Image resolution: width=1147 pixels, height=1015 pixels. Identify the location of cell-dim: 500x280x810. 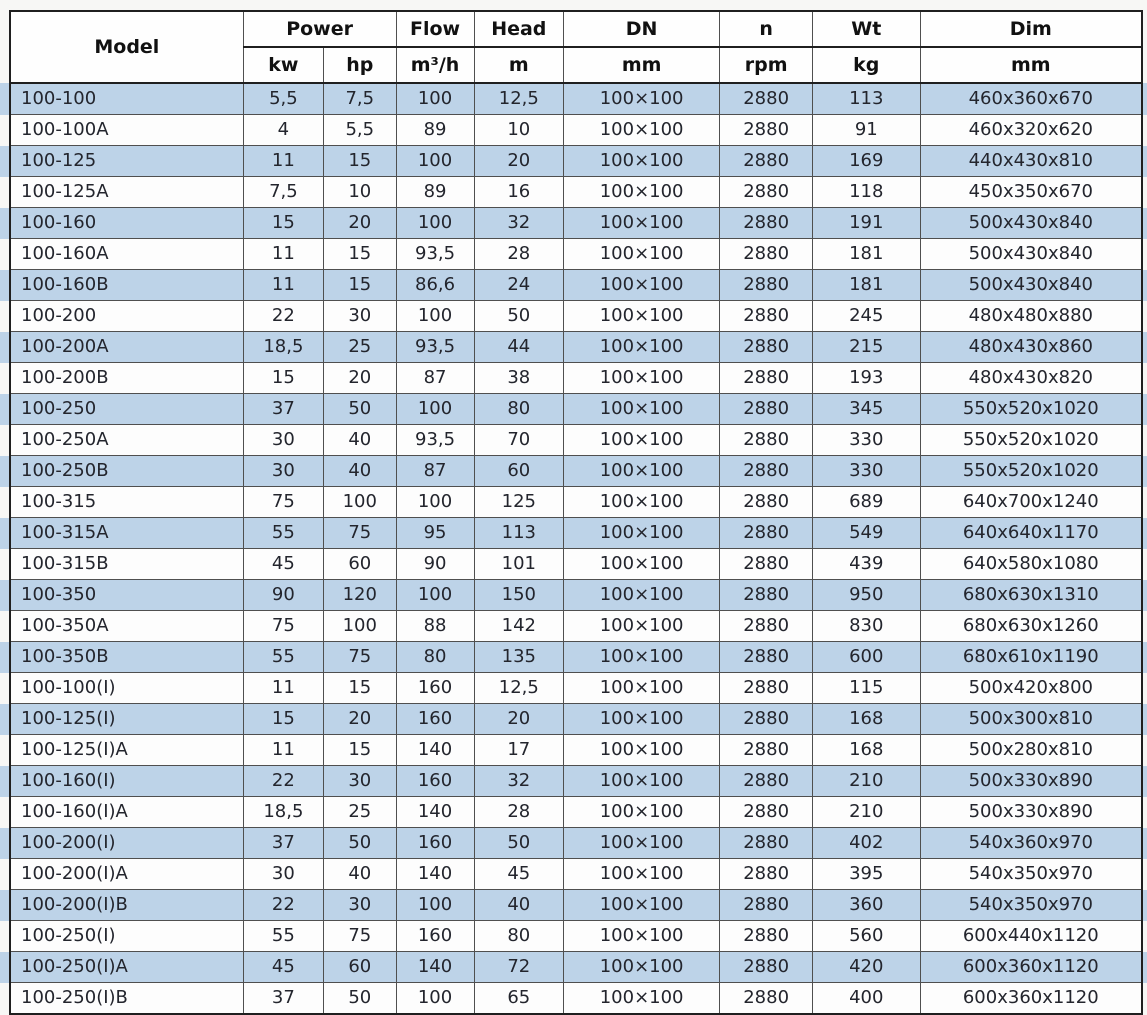
(1031, 750).